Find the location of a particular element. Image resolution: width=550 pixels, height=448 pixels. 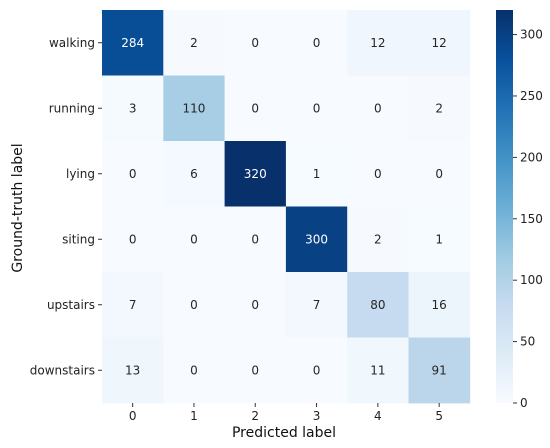

x-tick-label: 2 is located at coordinates (255, 416).